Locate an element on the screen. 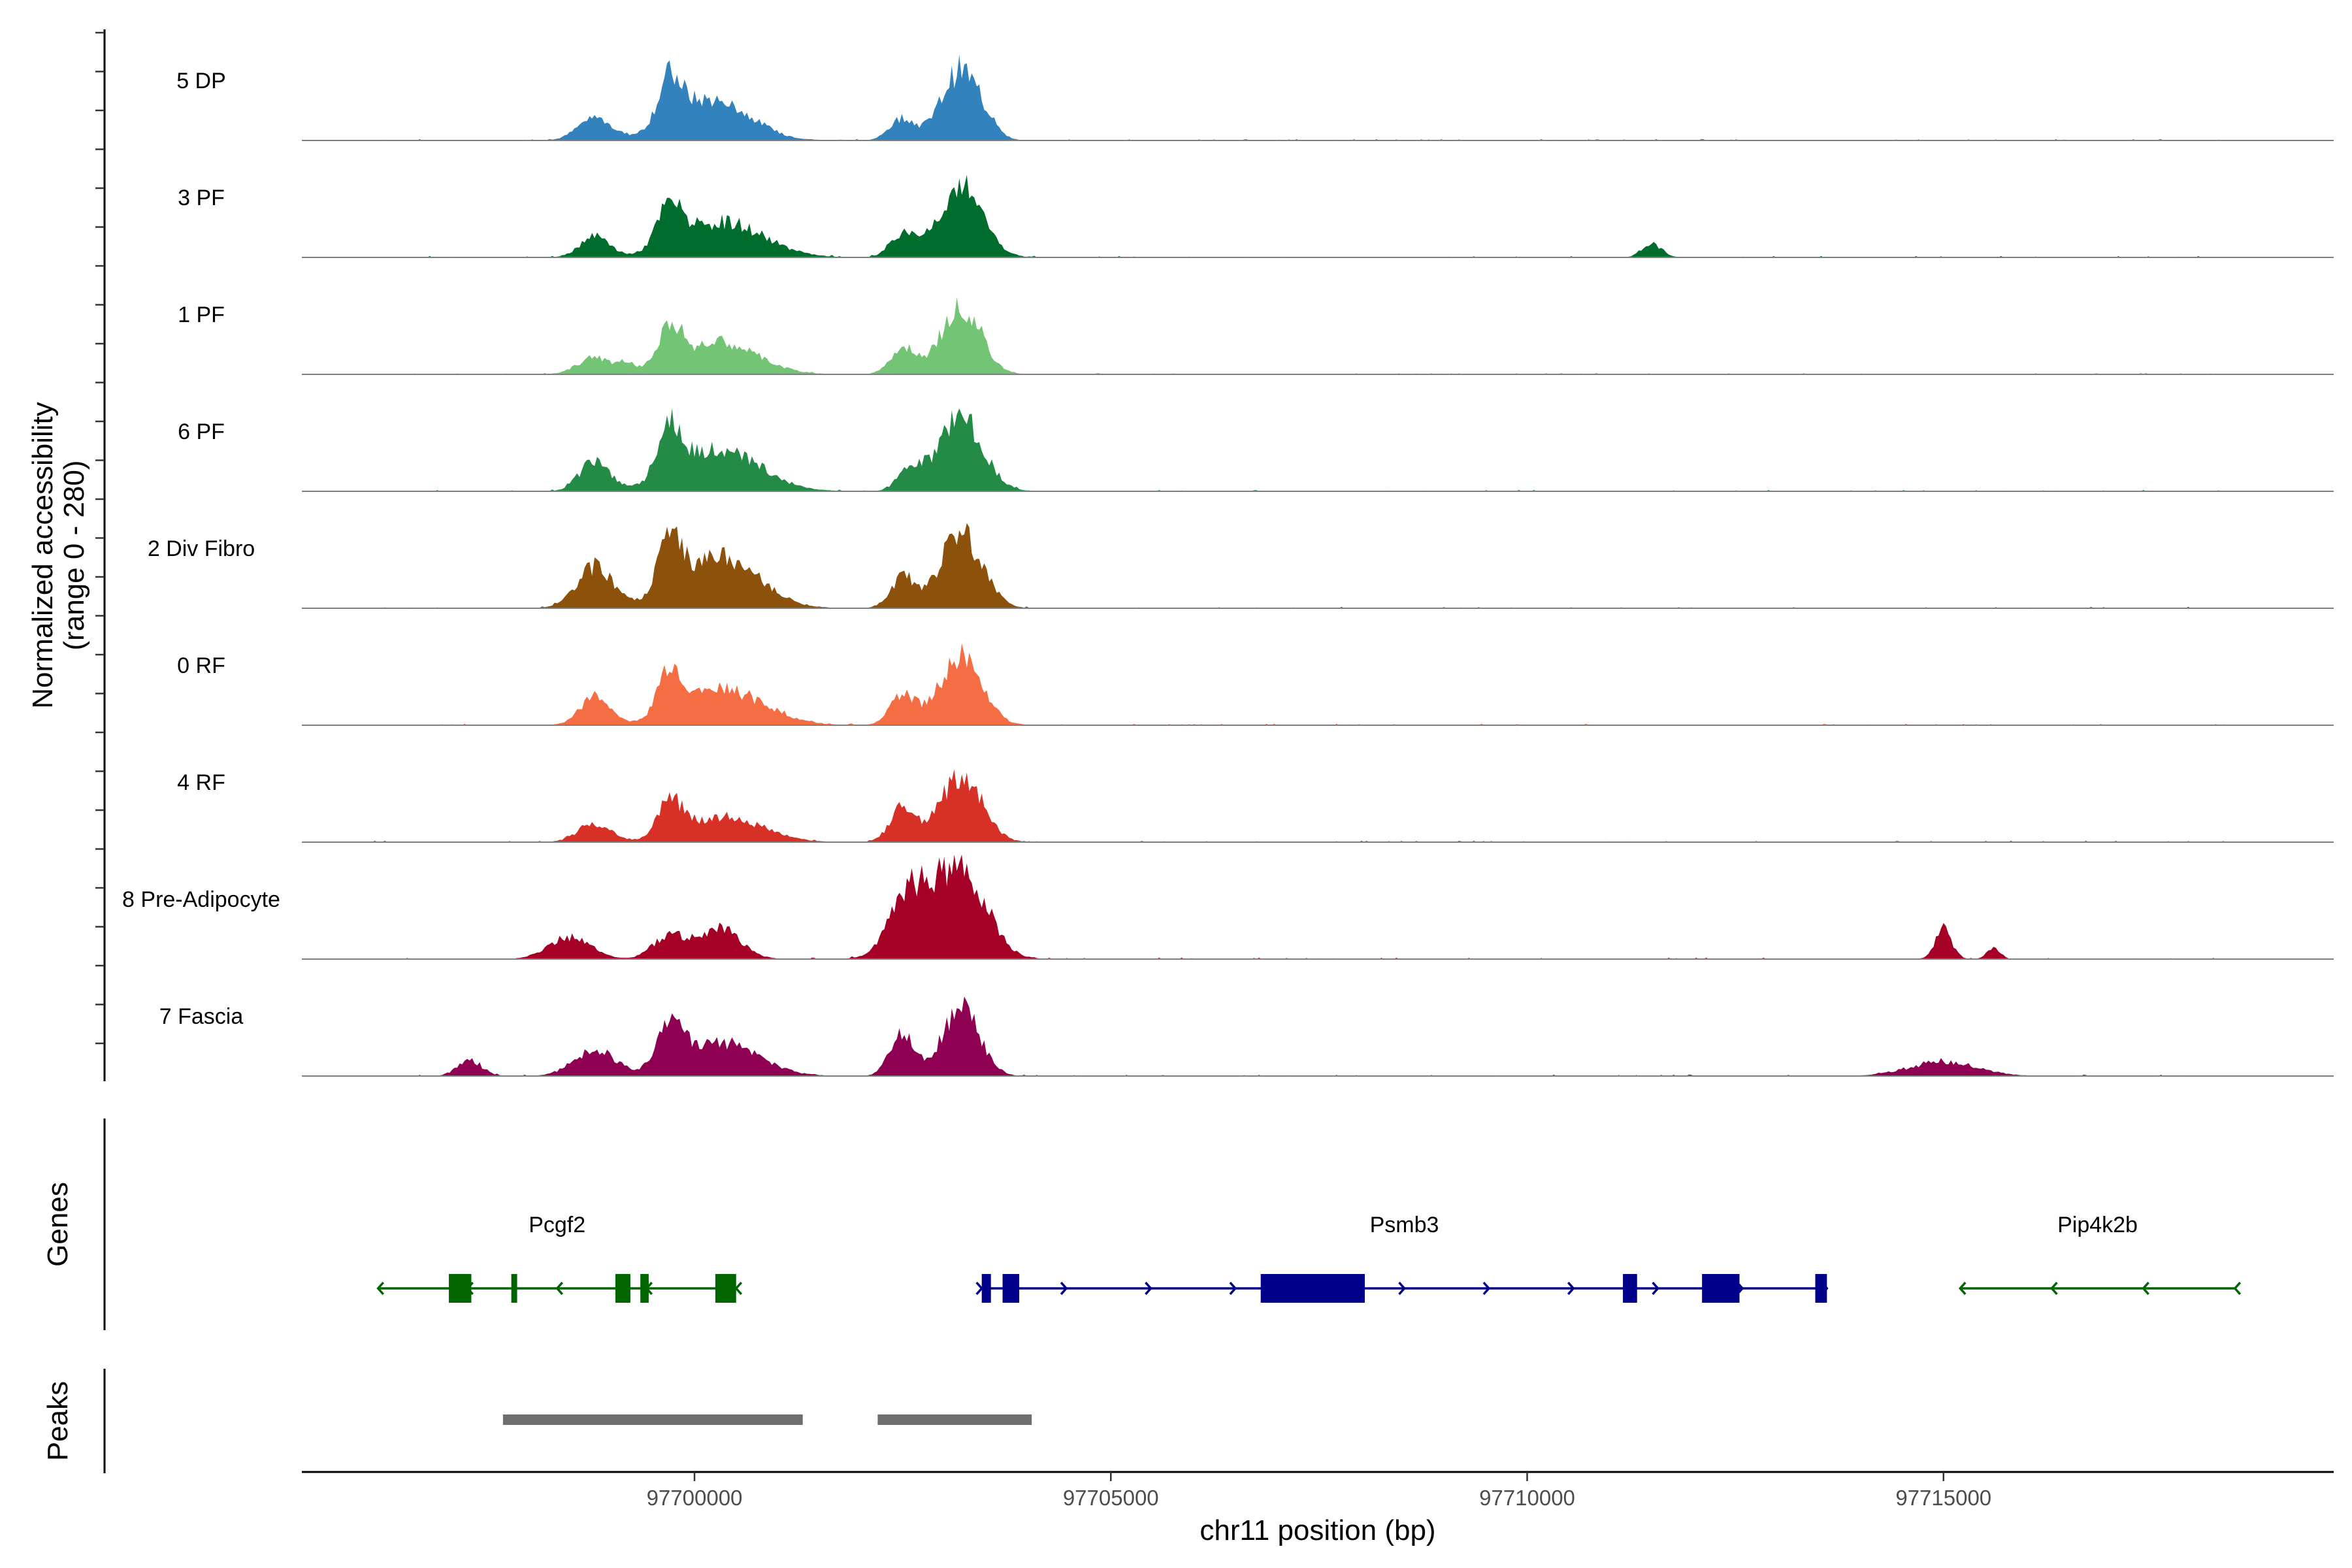 This screenshot has height=1568, width=2352. coverage-y-ticks is located at coordinates (100, 538).